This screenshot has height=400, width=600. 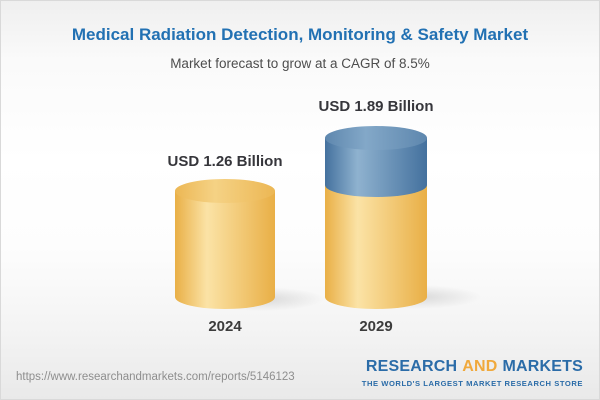 I want to click on axis-label-2024: 2024, so click(x=225, y=326).